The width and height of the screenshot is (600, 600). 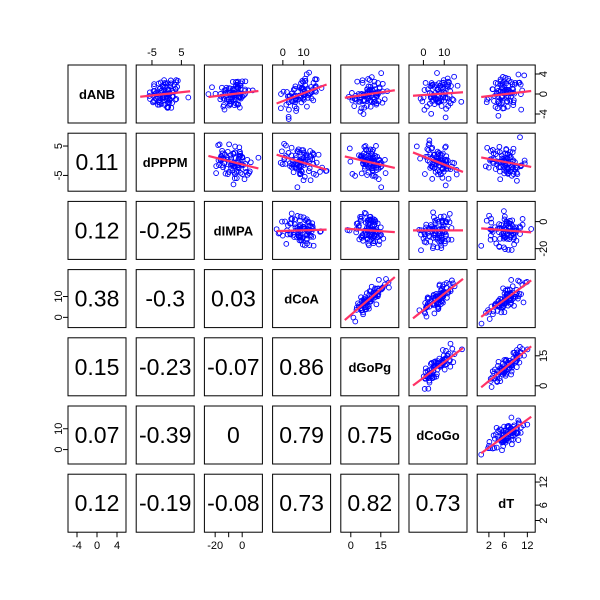 I want to click on panel-dCoA-dGoPg, so click(x=370, y=299).